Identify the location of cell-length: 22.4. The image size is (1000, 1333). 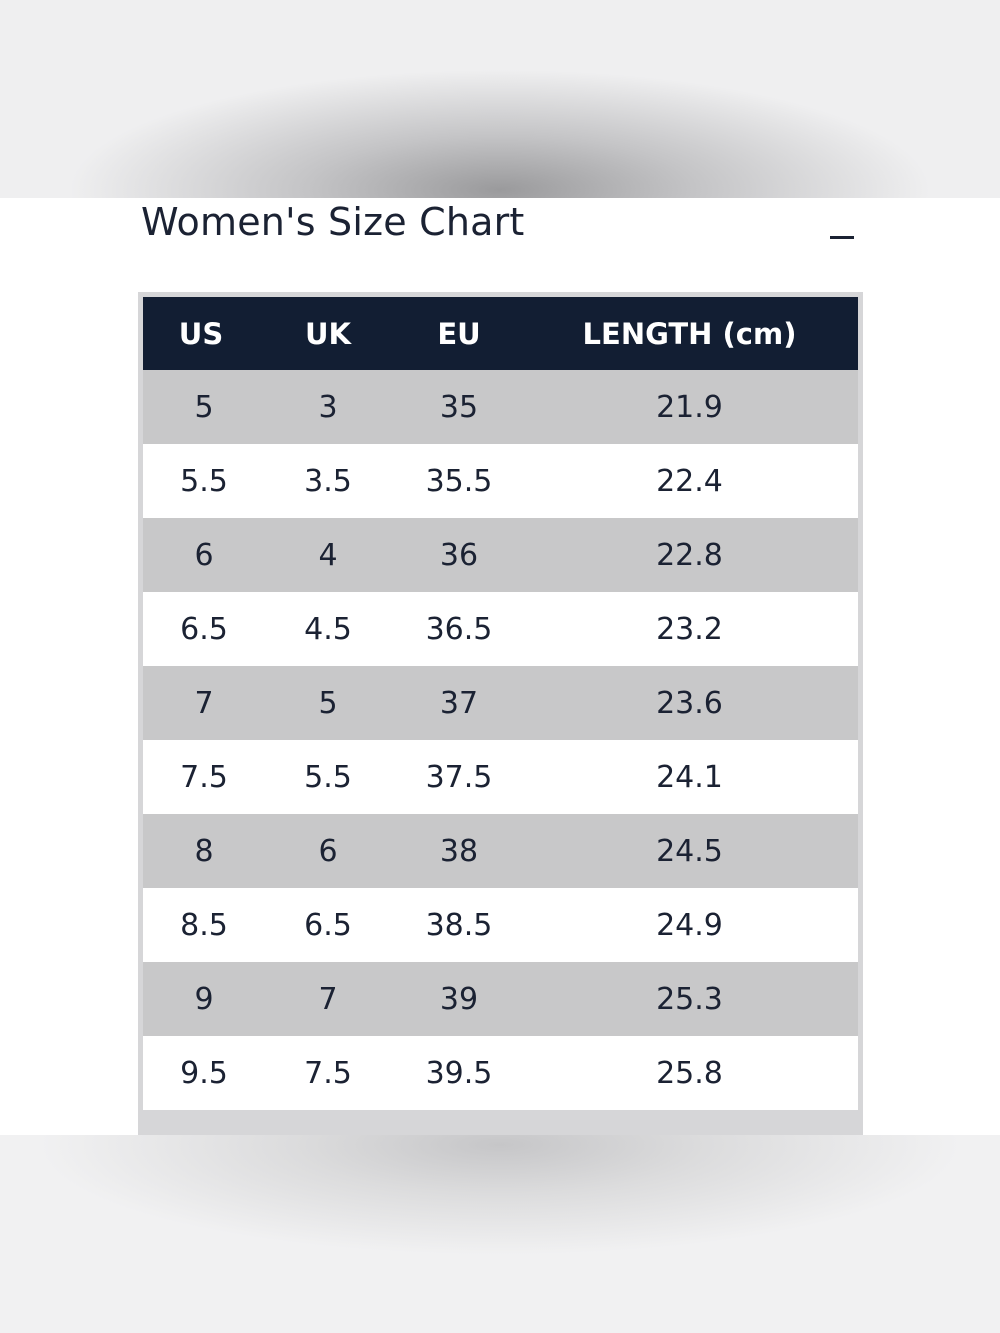
(689, 481).